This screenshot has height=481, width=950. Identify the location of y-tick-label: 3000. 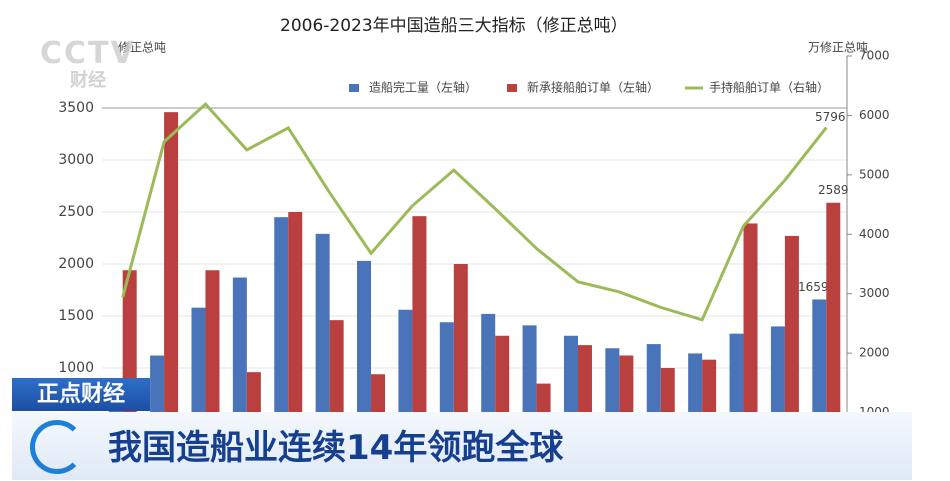
(76, 160).